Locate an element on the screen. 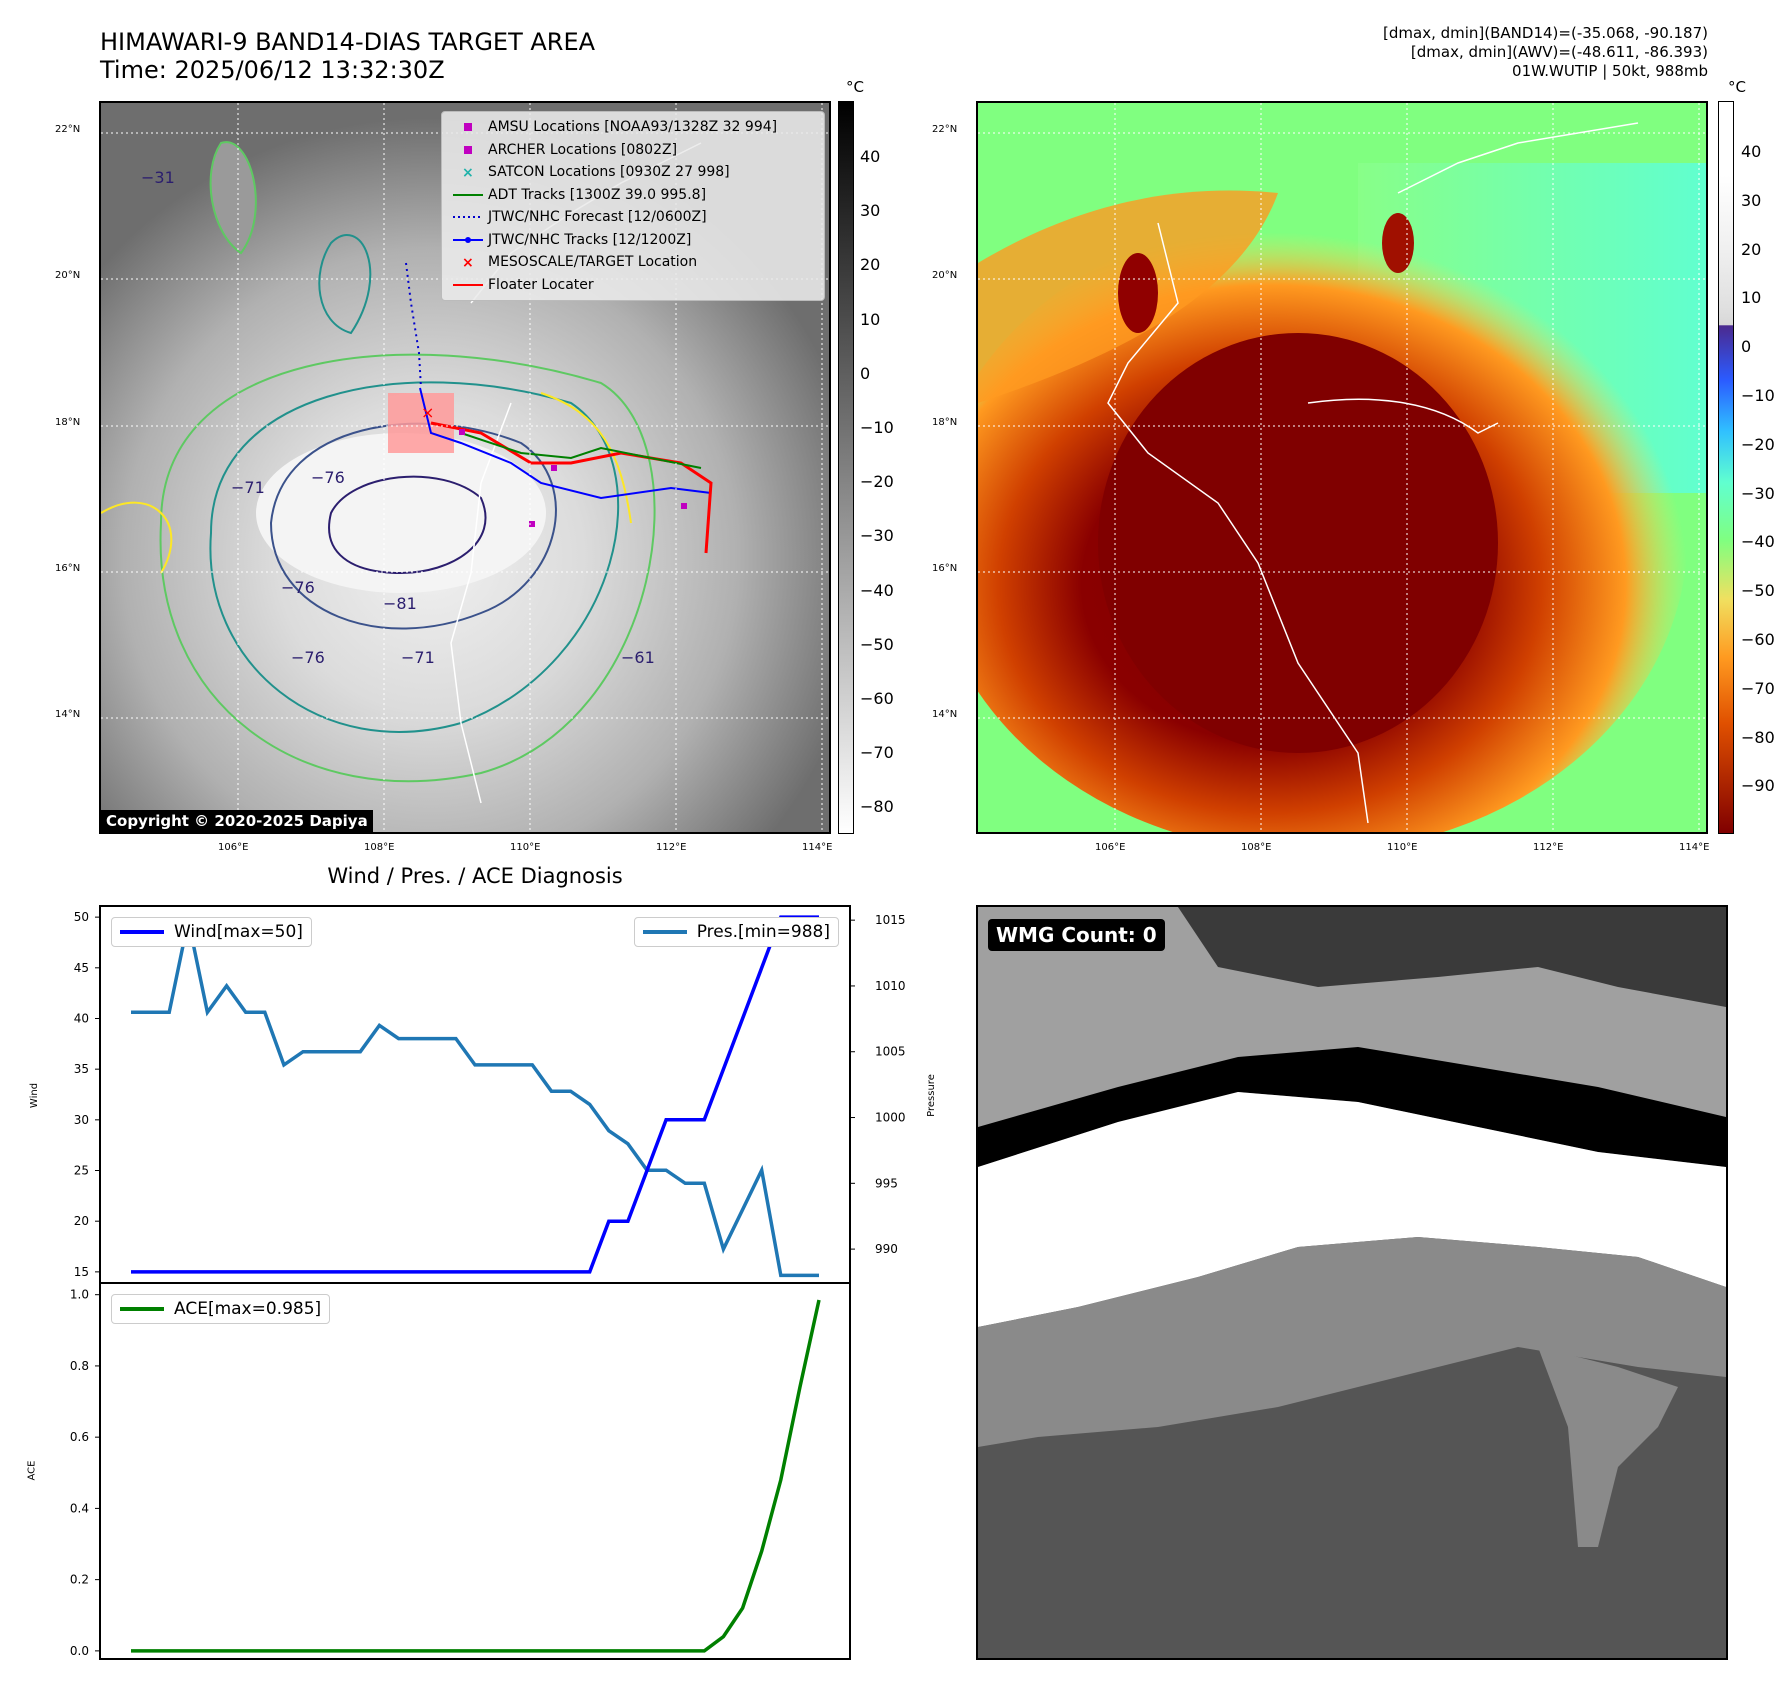 This screenshot has width=1792, height=1690. ir-legend-label: JTWC/NHC Tracks [12/1200Z] is located at coordinates (590, 239).